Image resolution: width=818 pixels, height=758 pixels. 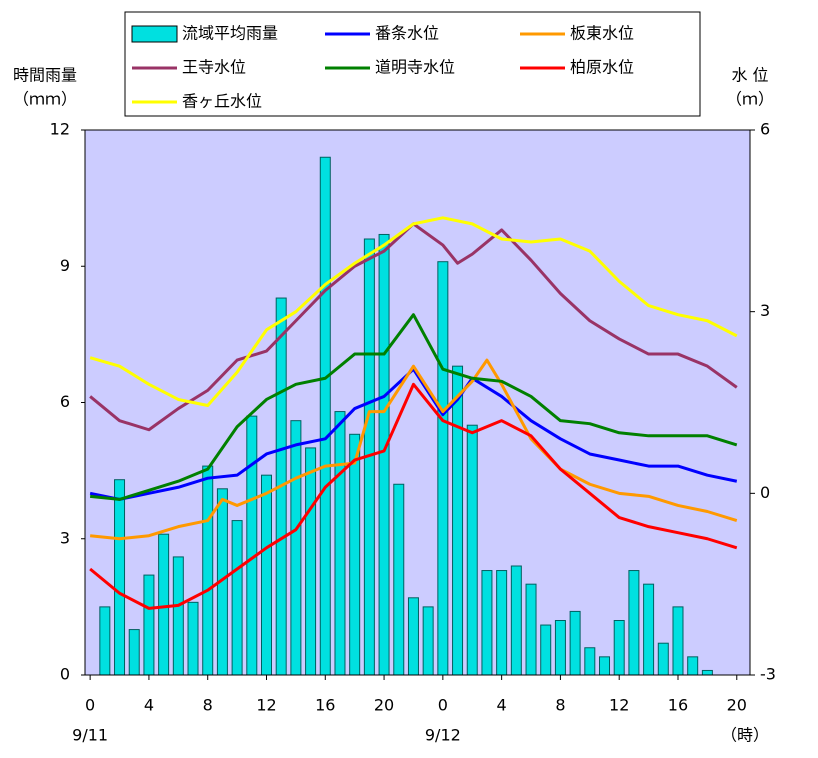 What do you see at coordinates (214, 67) in the screenshot?
I see `legend-label: 王寺水位` at bounding box center [214, 67].